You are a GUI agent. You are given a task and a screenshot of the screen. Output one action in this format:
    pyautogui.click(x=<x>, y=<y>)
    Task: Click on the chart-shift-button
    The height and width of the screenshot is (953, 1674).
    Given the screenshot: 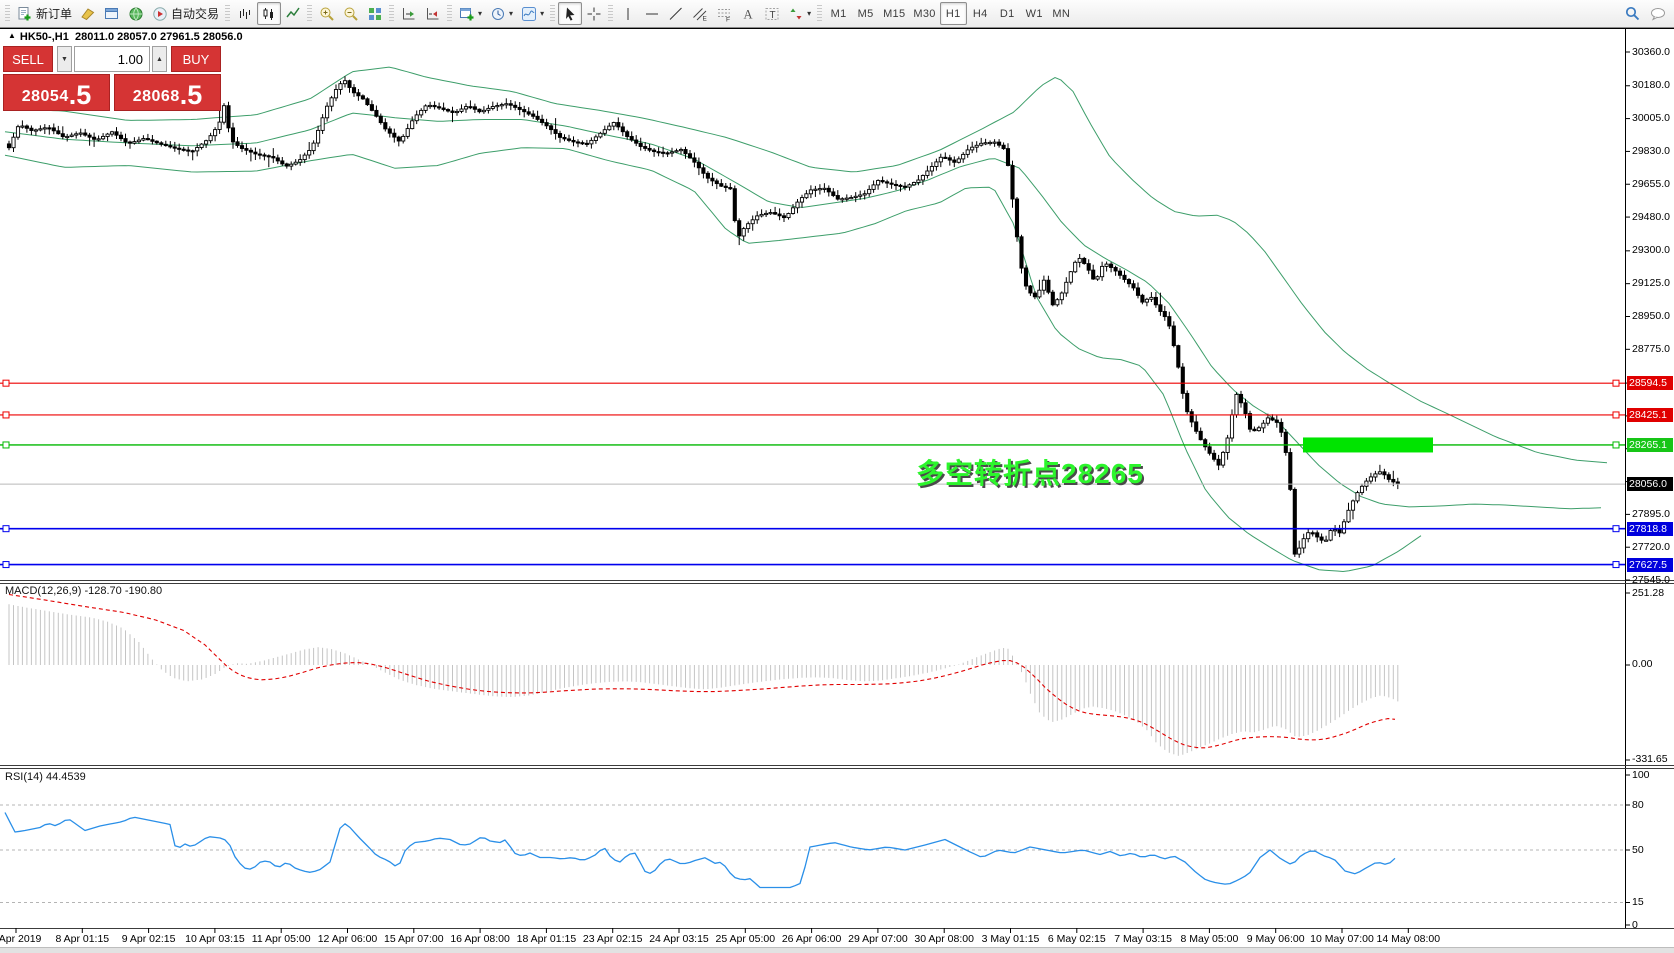 What is the action you would take?
    pyautogui.click(x=433, y=13)
    